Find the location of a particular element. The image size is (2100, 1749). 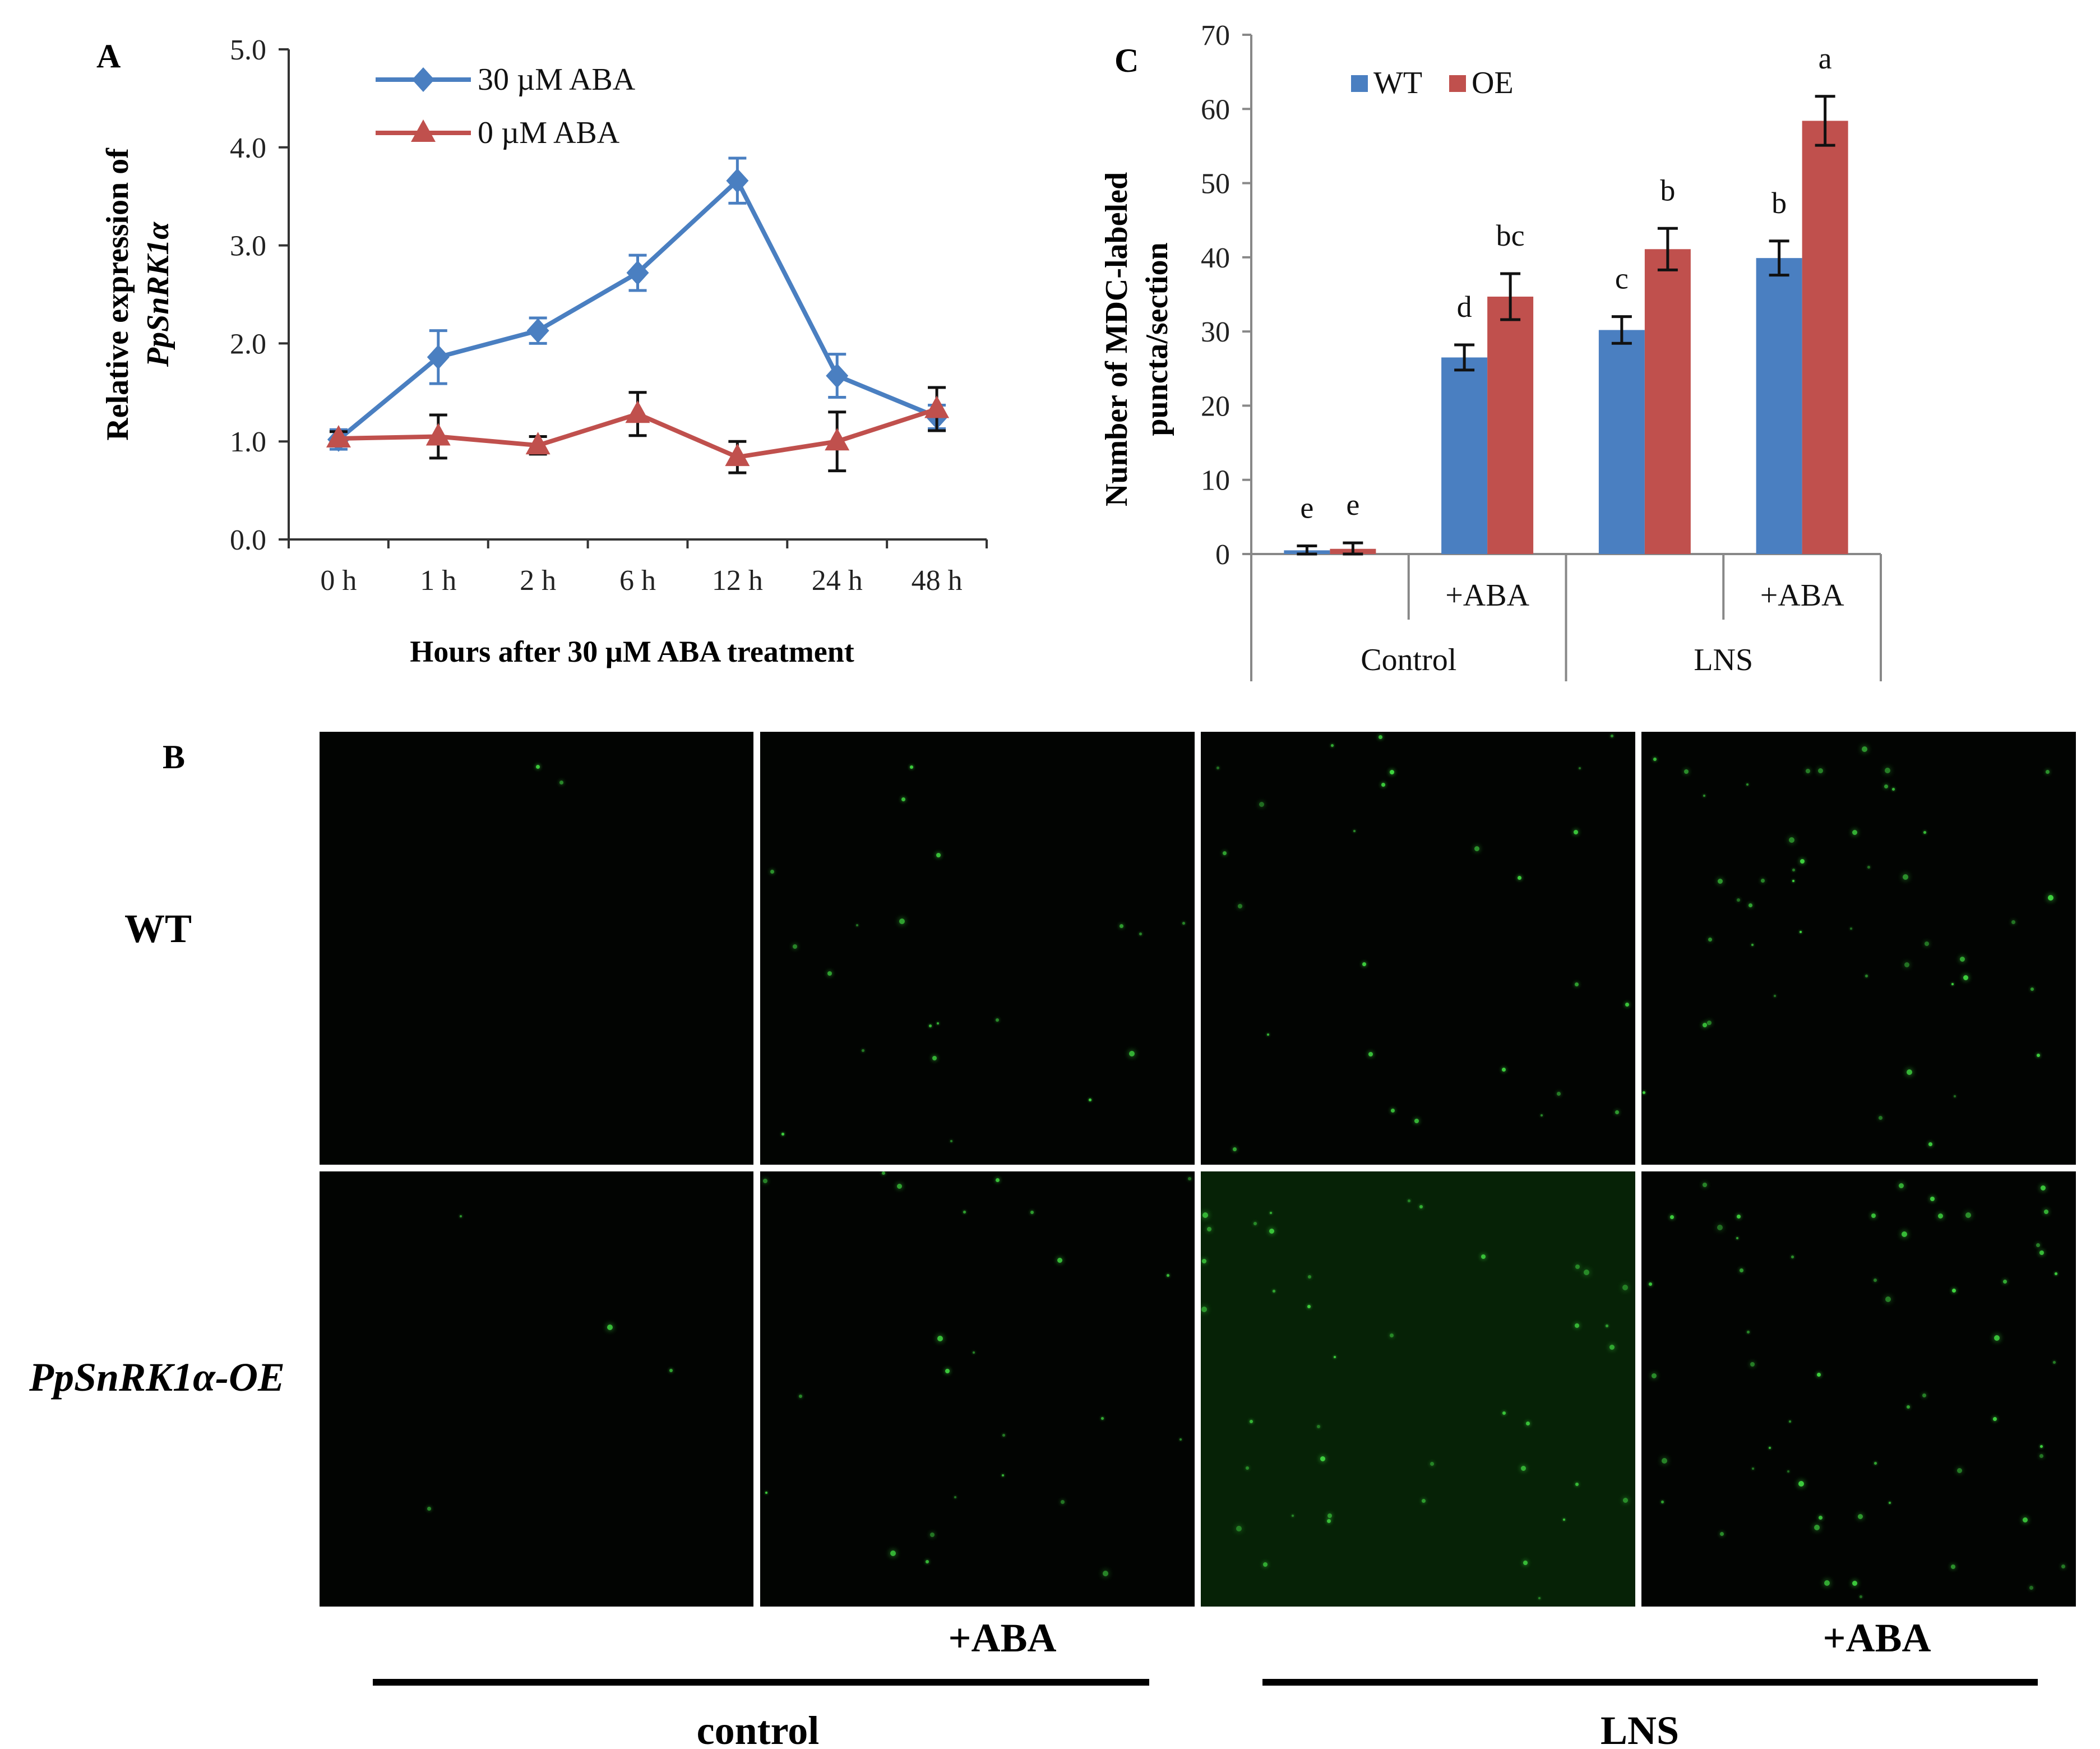

y-tick-label: 4.0 is located at coordinates (248, 148).